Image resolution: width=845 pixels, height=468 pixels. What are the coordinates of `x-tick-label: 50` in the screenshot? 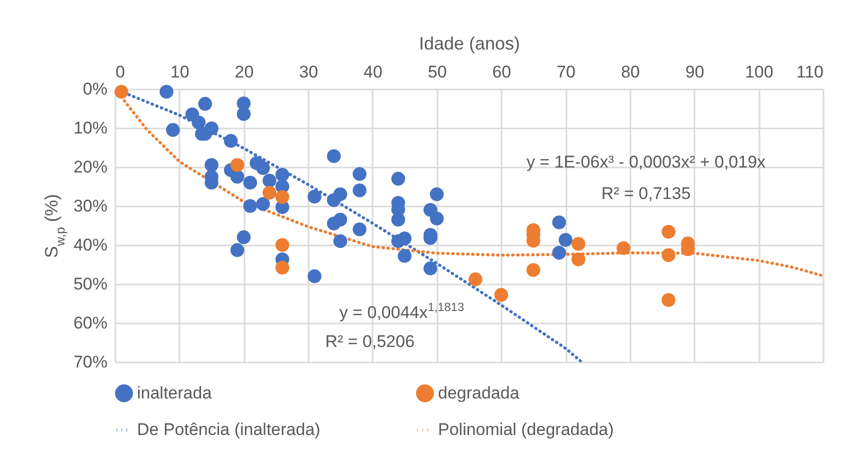 It's located at (437, 72).